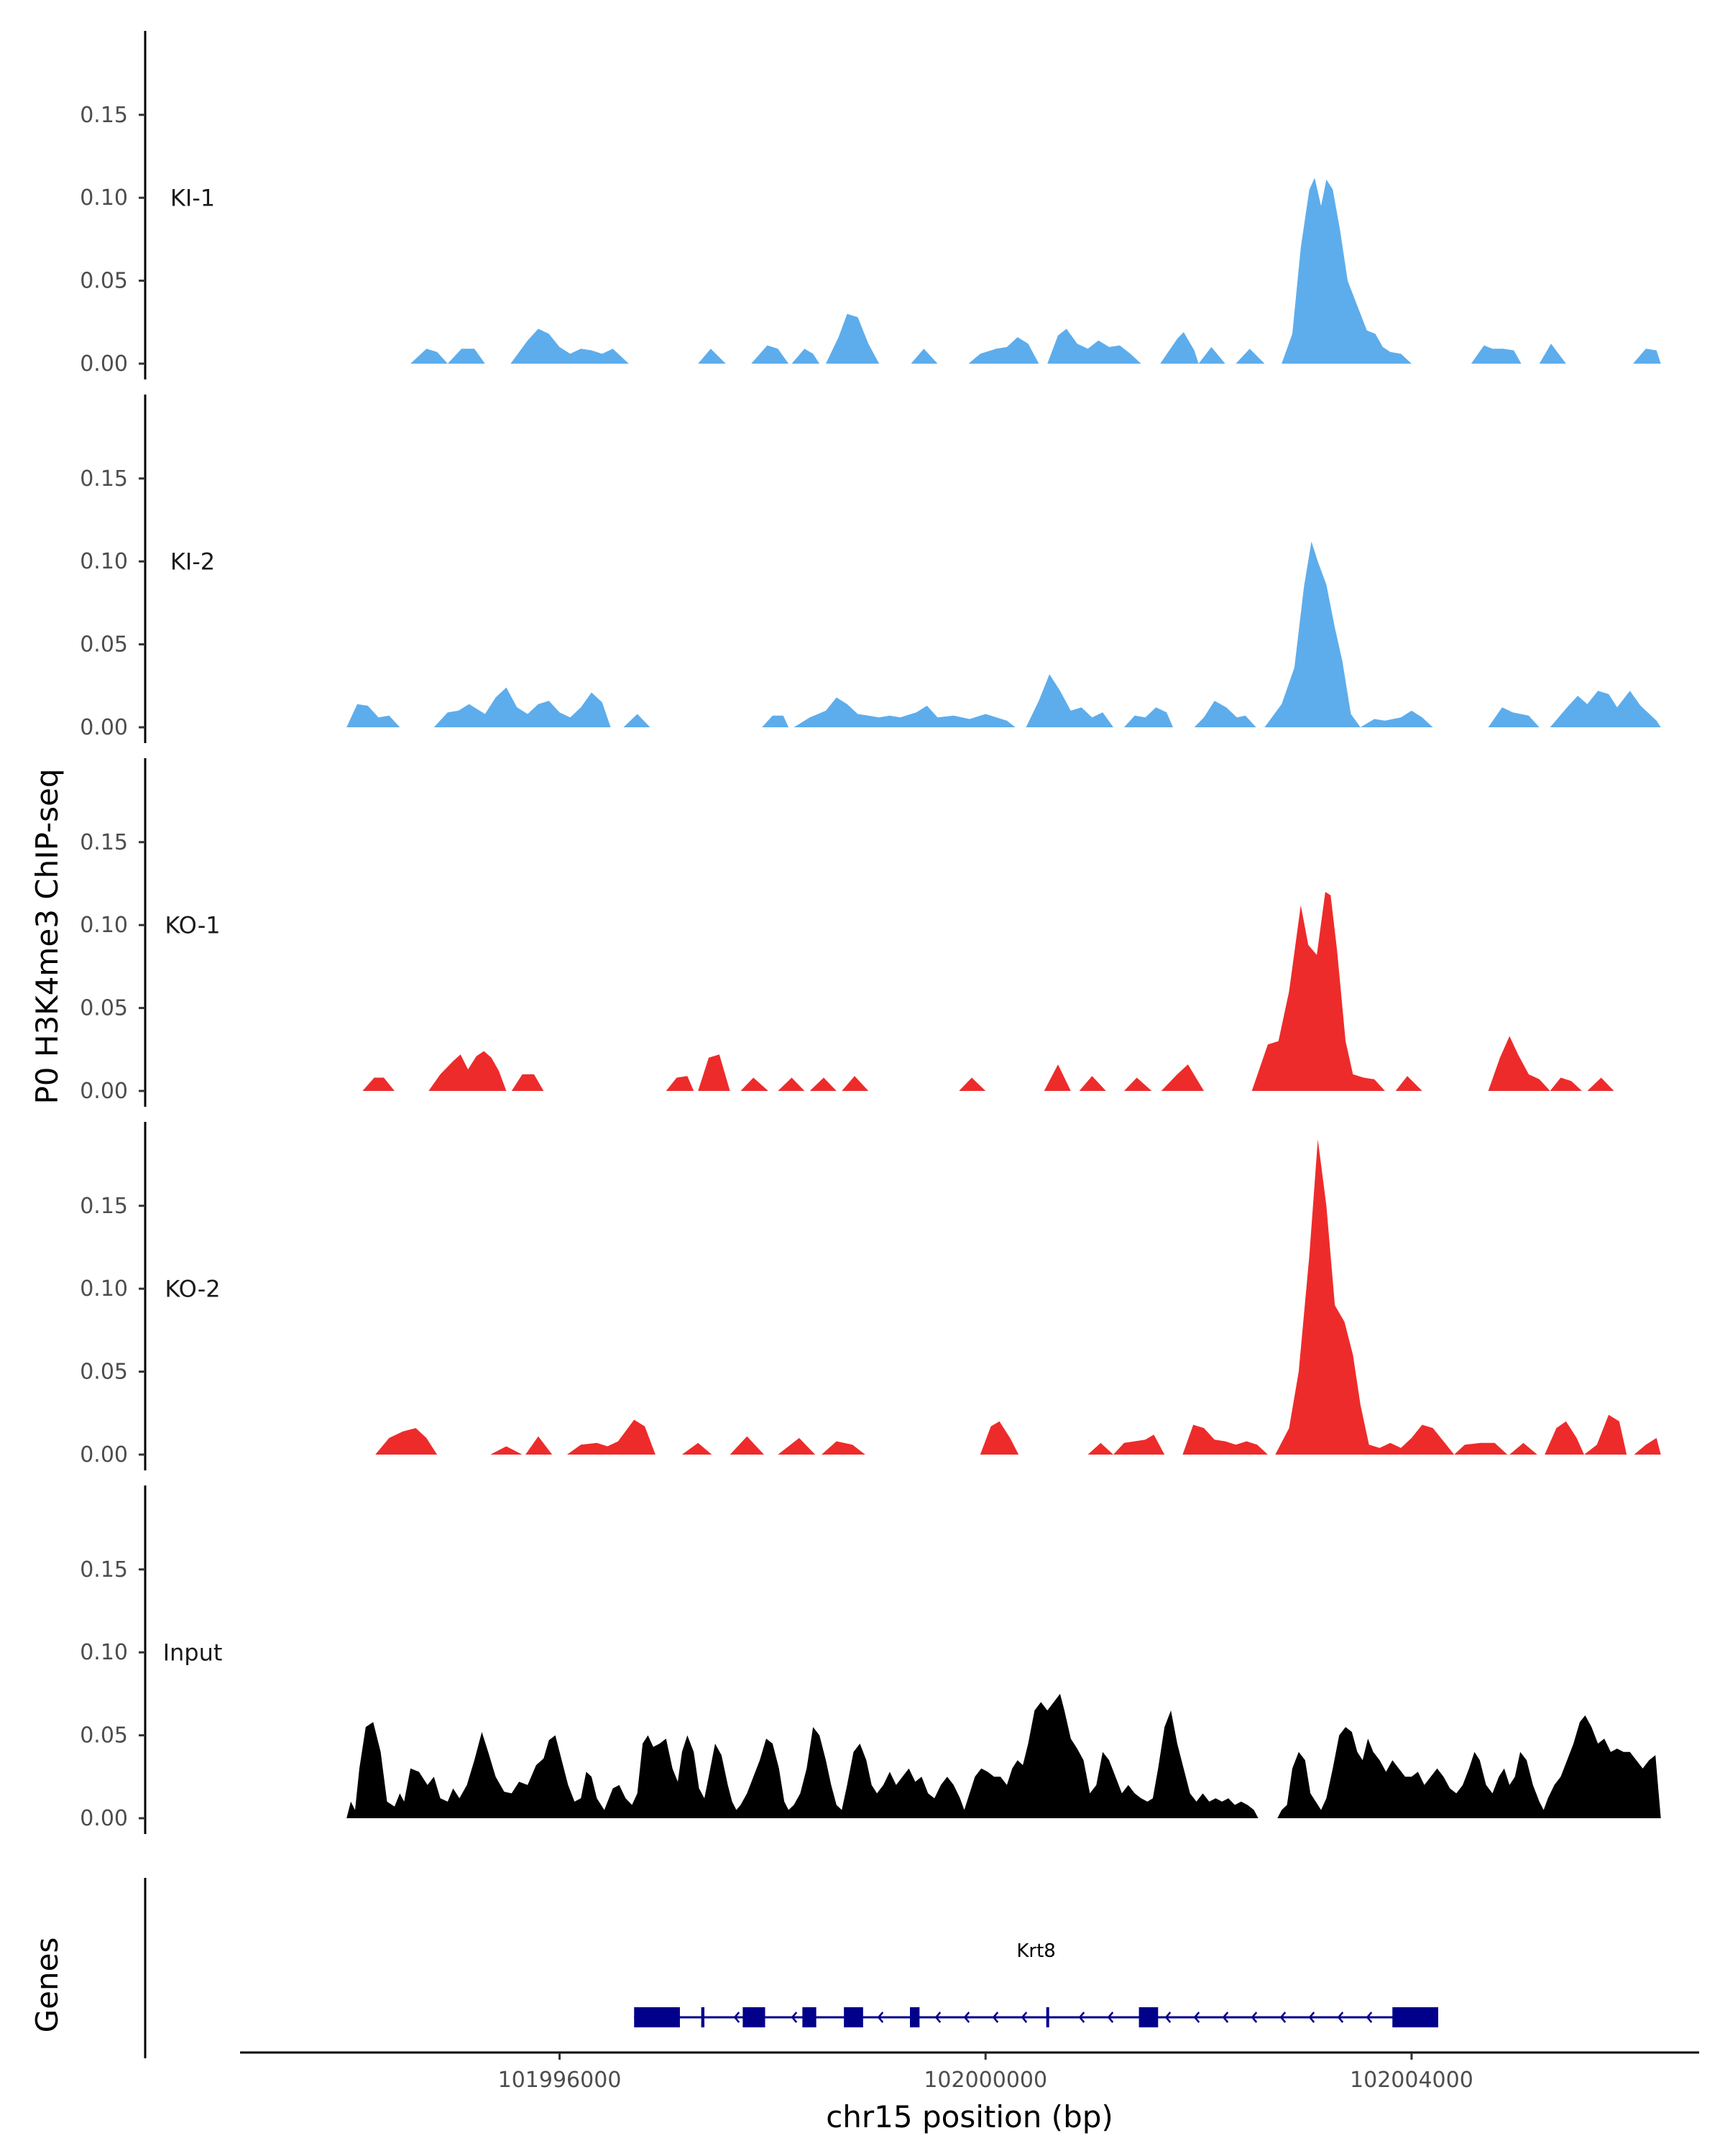  What do you see at coordinates (192, 562) in the screenshot?
I see `track-label: KI-2` at bounding box center [192, 562].